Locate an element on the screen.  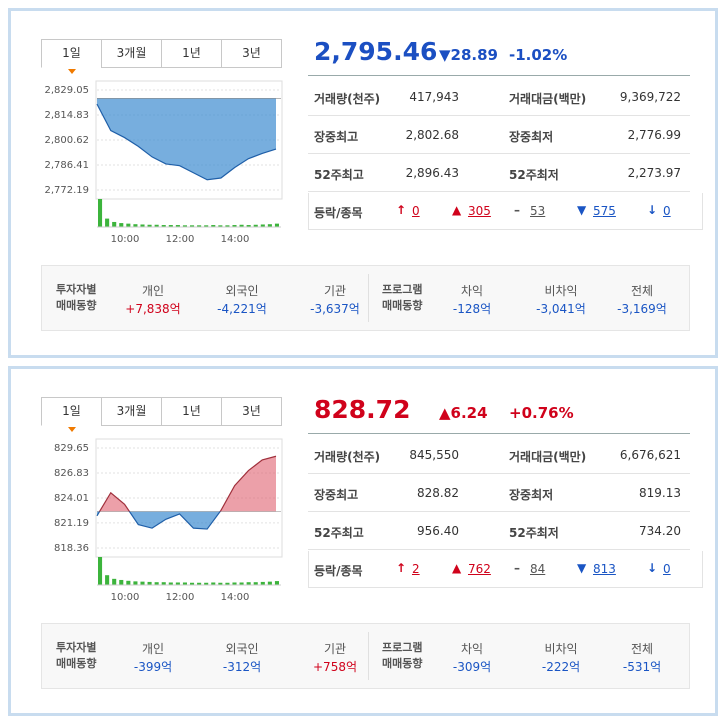
area-down is located at coordinates (159, 520).